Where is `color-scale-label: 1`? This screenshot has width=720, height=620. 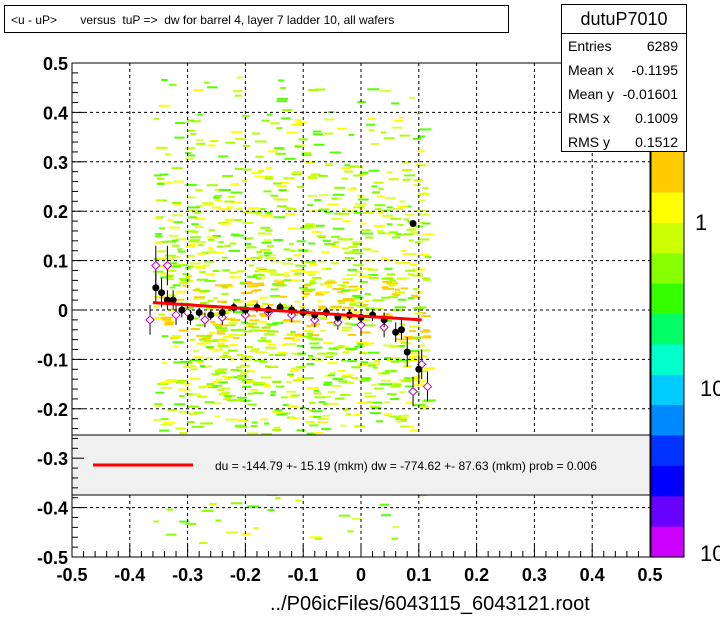 color-scale-label: 1 is located at coordinates (701, 222).